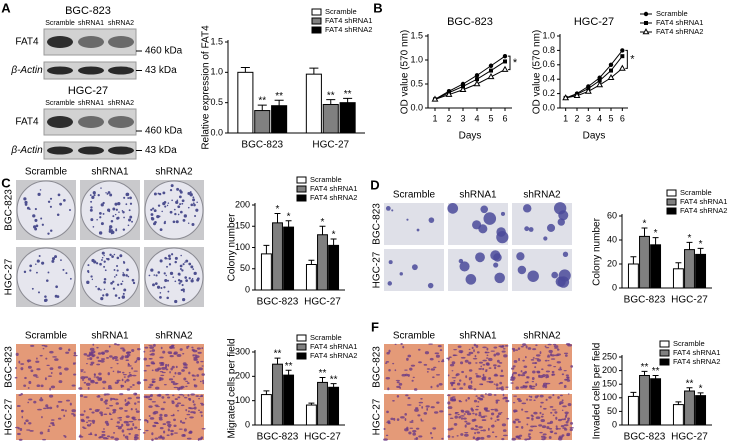 The image size is (729, 443). I want to click on column-label: shRNA2, so click(174, 336).